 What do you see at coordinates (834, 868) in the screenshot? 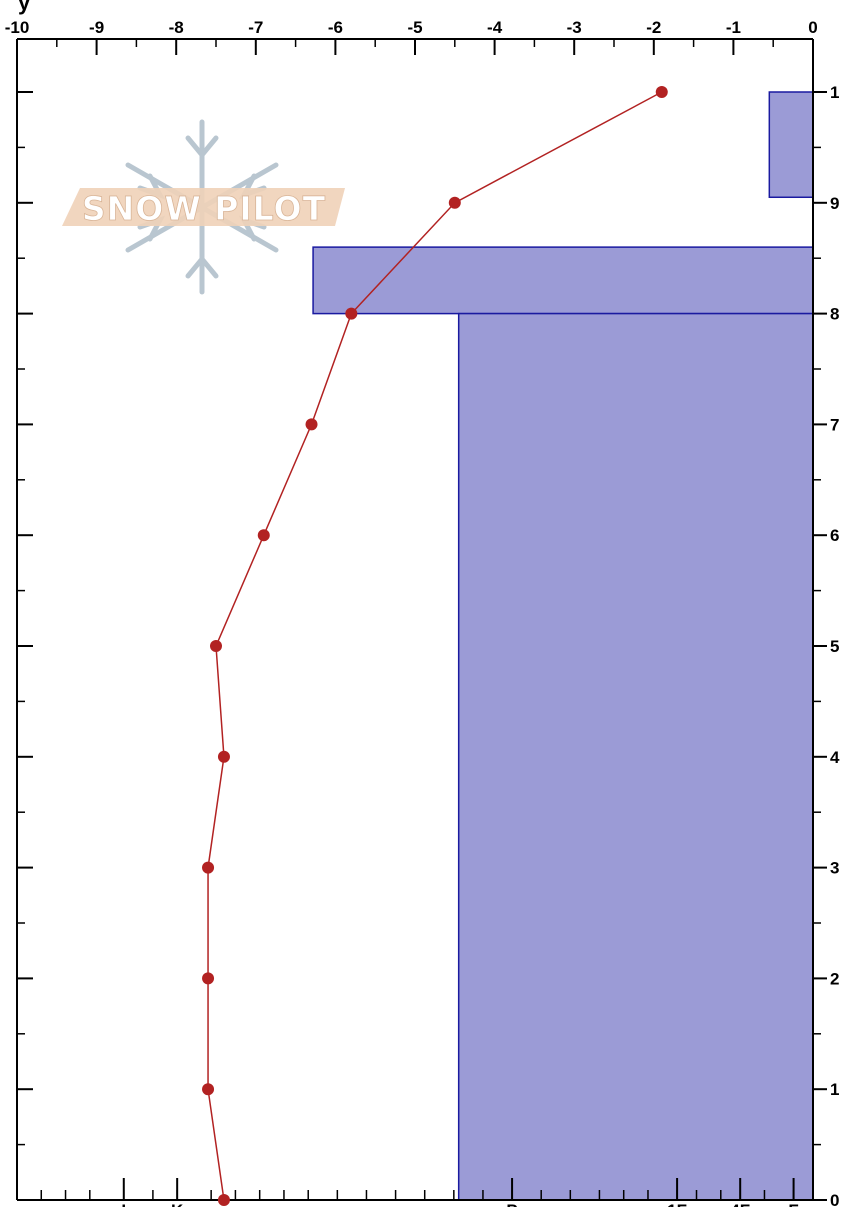
I see `right-tick-label: 3` at bounding box center [834, 868].